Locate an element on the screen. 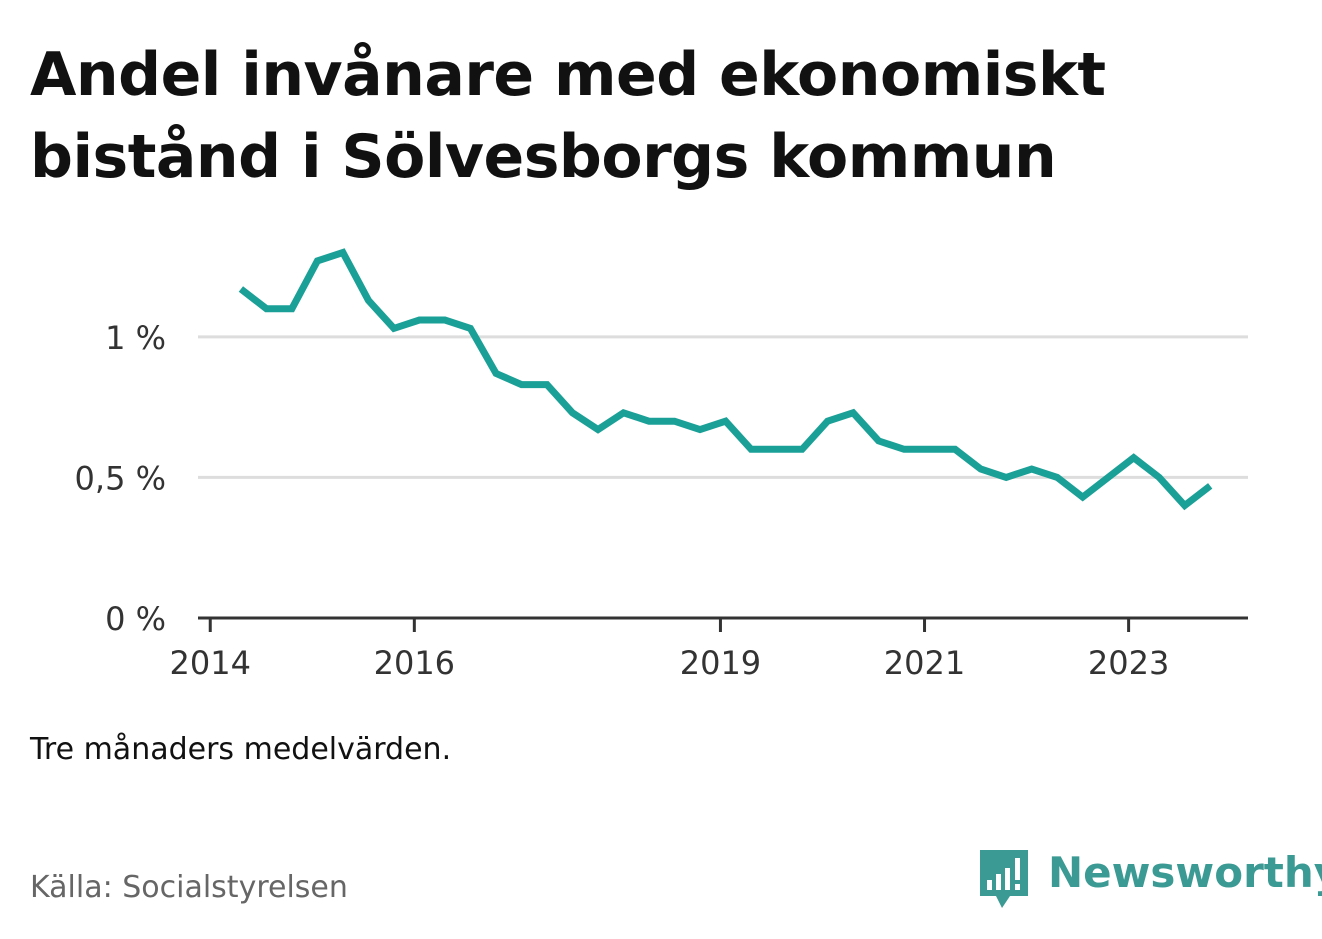 The image size is (1322, 939). x-tick-label: 2014 is located at coordinates (210, 663).